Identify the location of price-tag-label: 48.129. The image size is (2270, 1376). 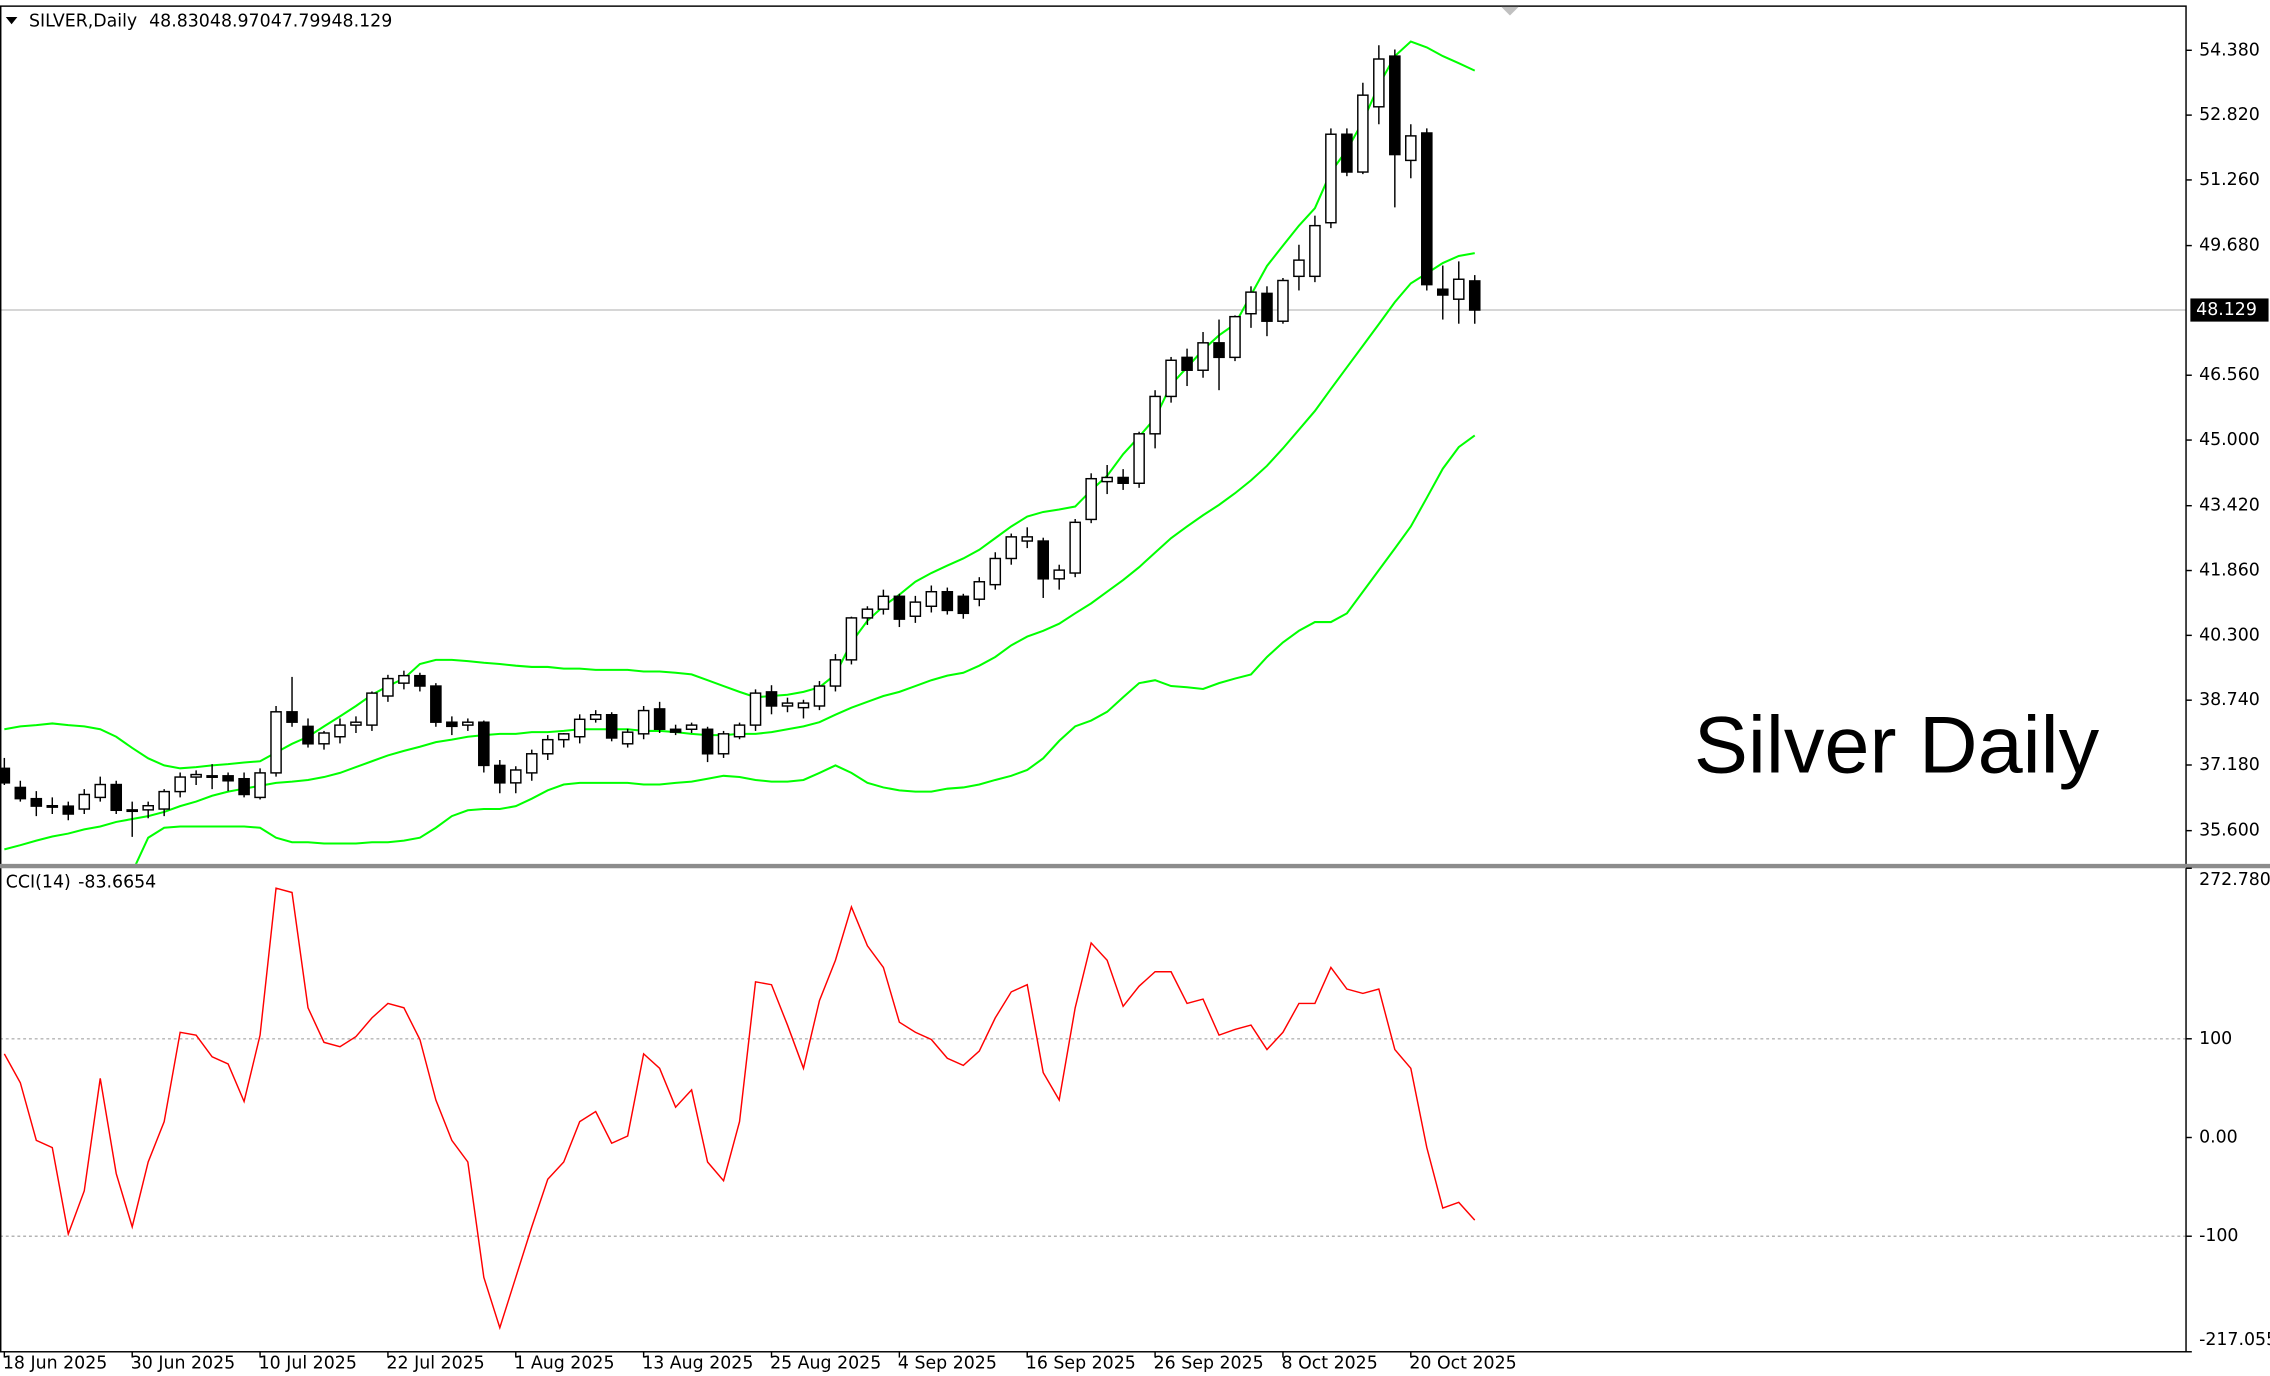
(2226, 310).